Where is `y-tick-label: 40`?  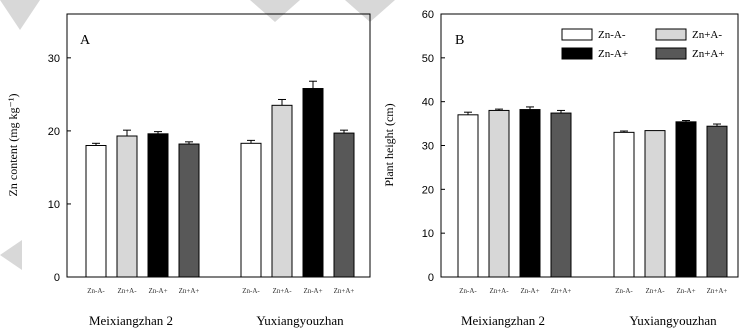 y-tick-label: 40 is located at coordinates (428, 103).